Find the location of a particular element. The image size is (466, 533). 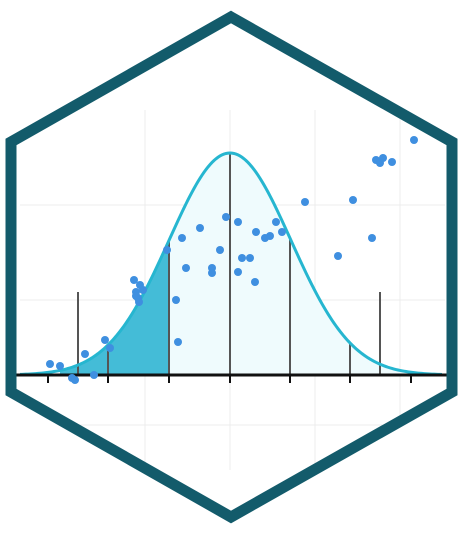

bell-curve-shaded-region is located at coordinates (114, 307).